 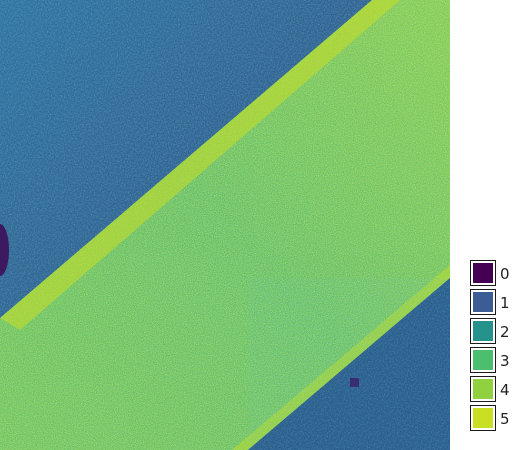 I want to click on class-legend: 0 1 2 3 4 5, so click(x=494, y=348).